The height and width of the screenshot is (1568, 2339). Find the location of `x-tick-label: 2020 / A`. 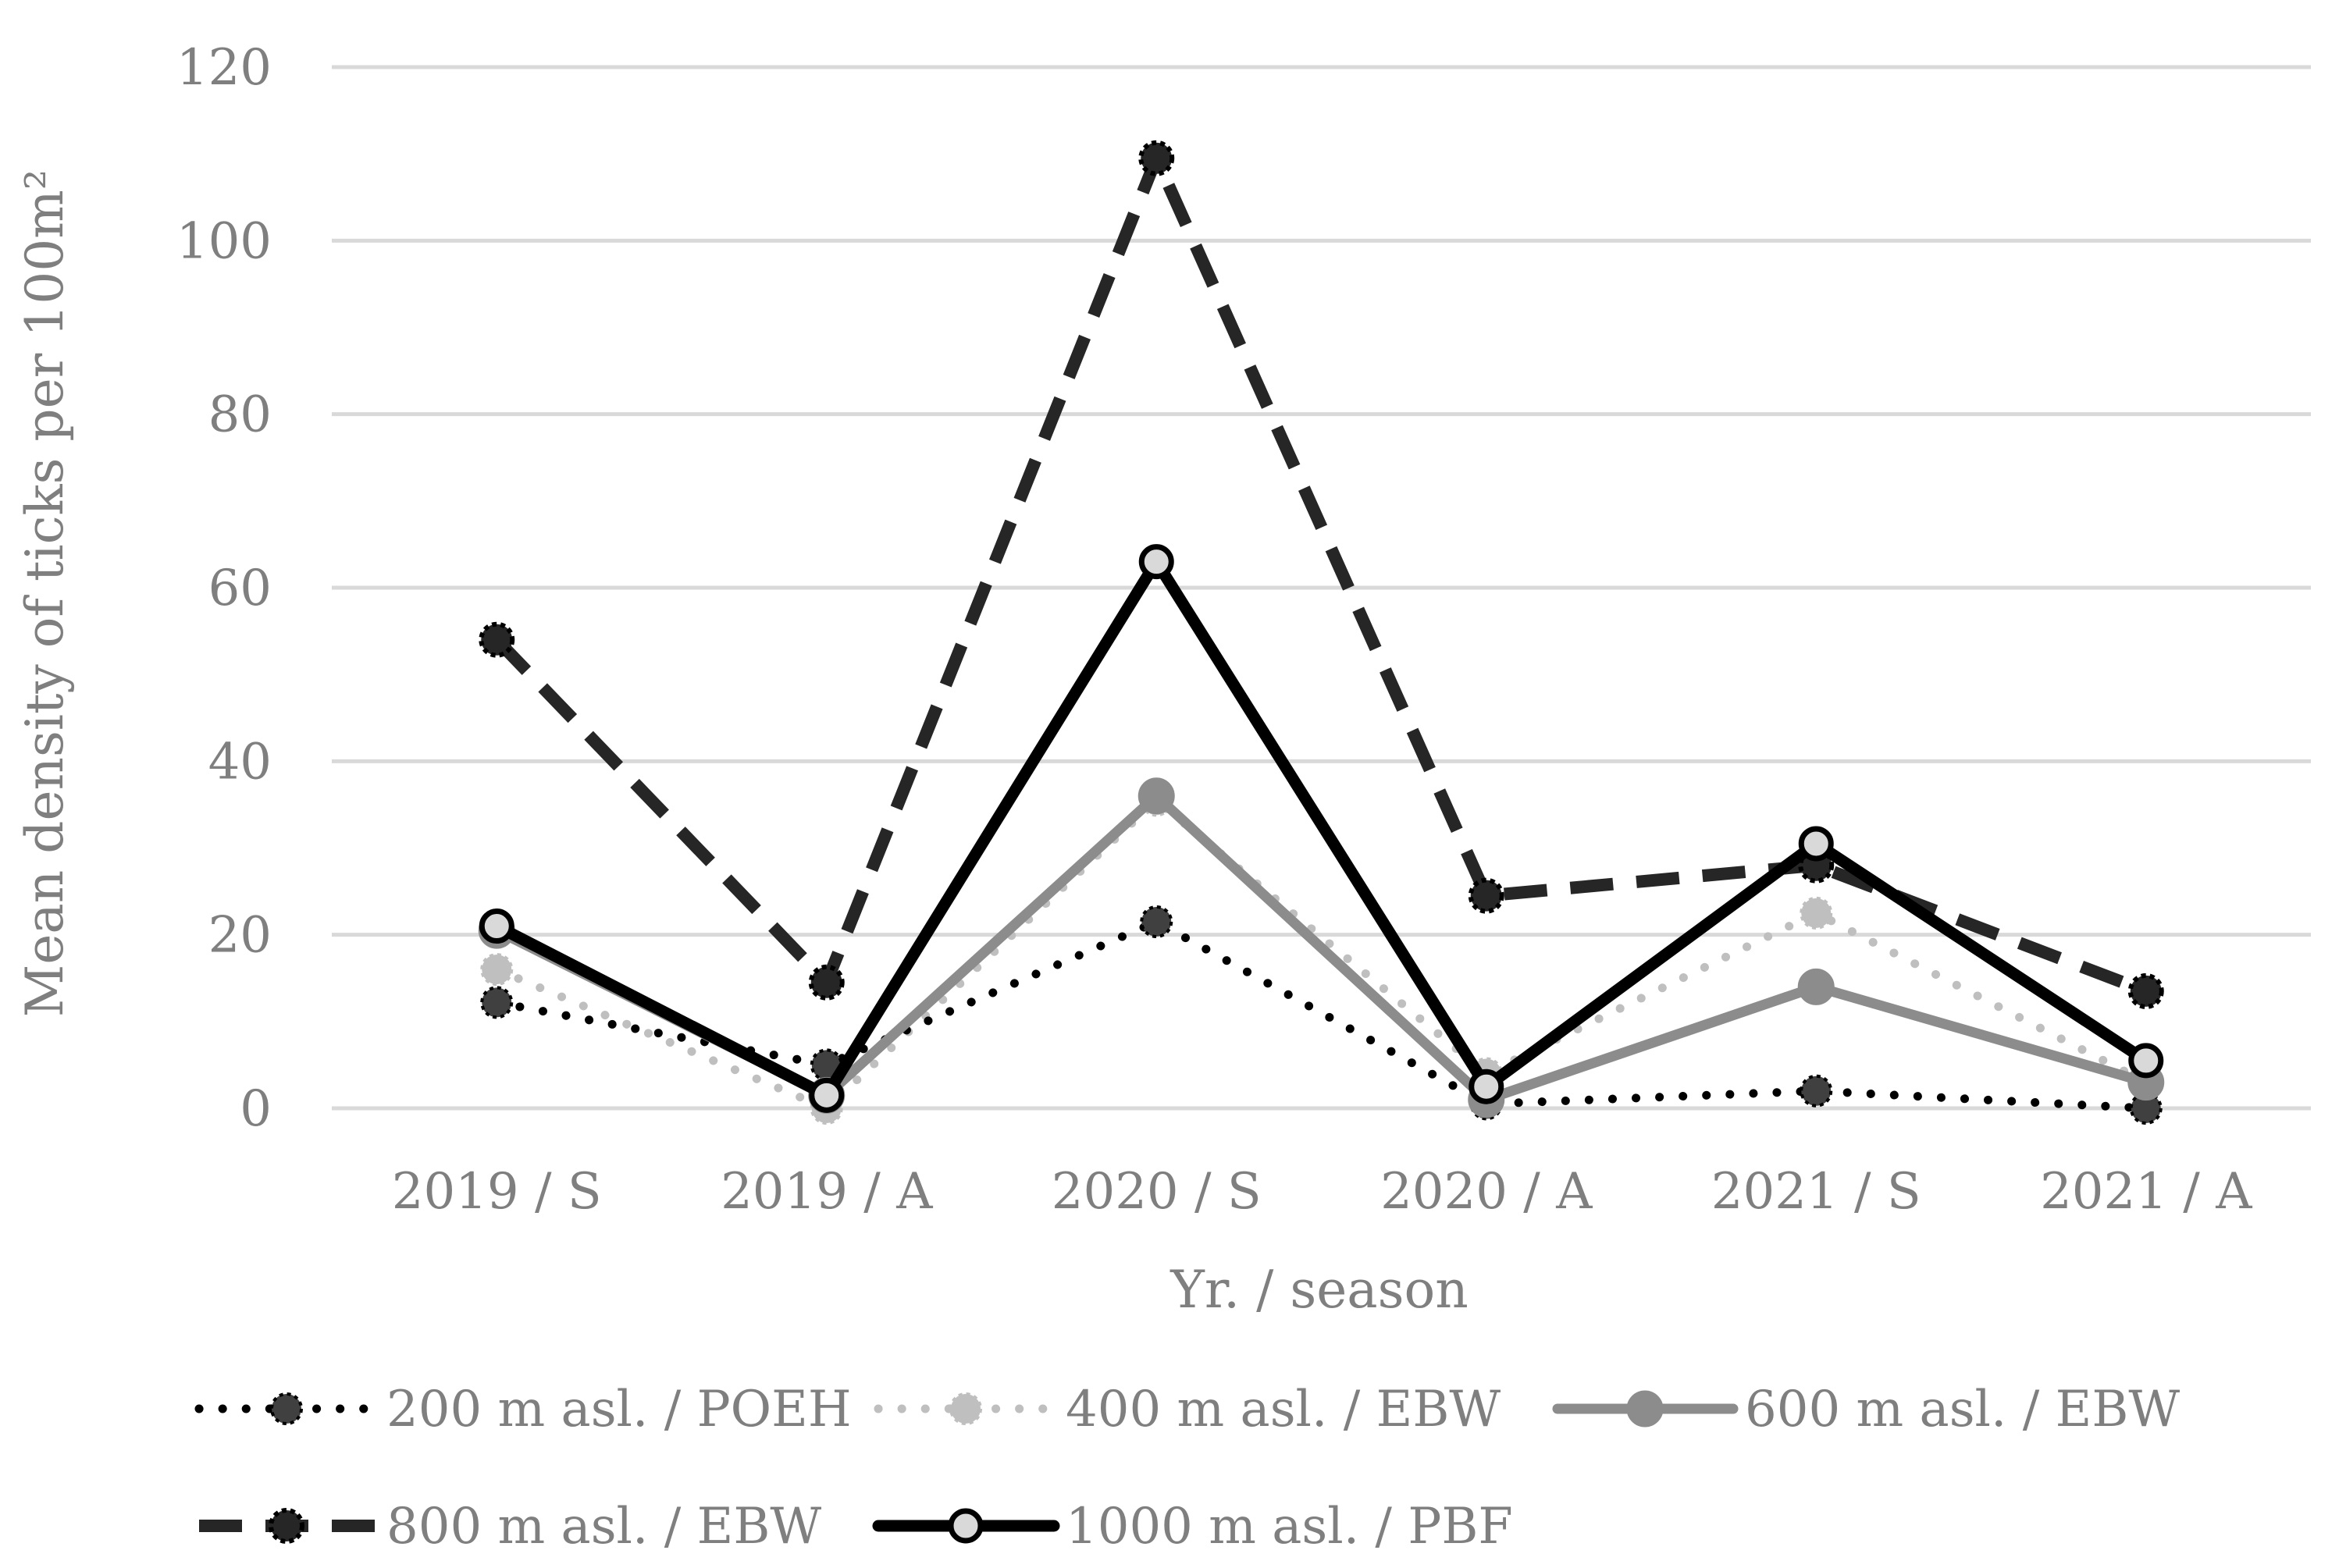

x-tick-label: 2020 / A is located at coordinates (1486, 1192).